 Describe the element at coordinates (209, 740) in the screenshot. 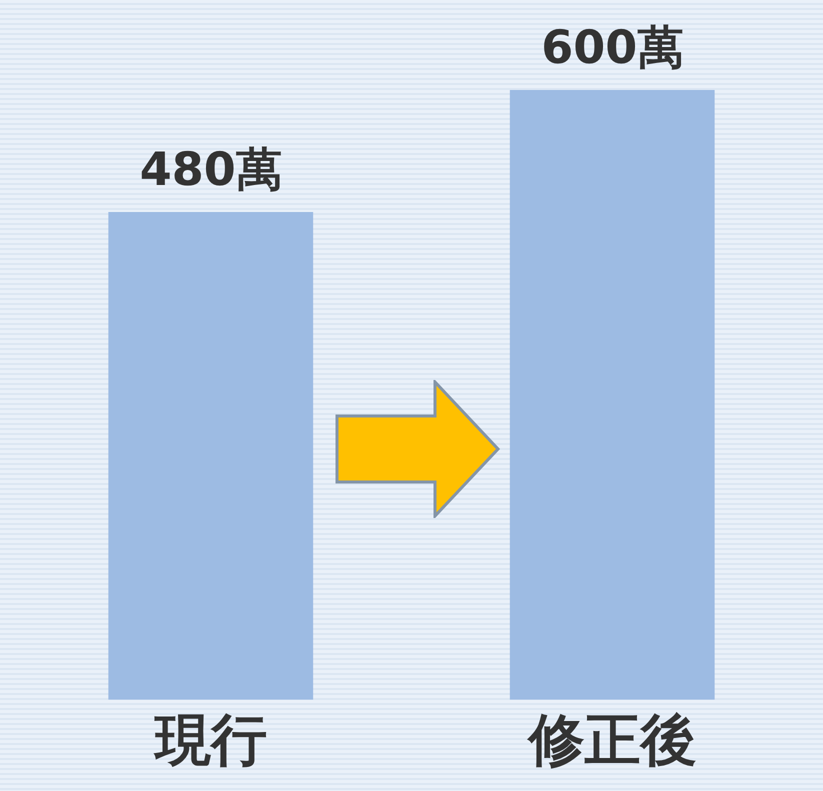

I see `x-tick-label: 現行` at that location.